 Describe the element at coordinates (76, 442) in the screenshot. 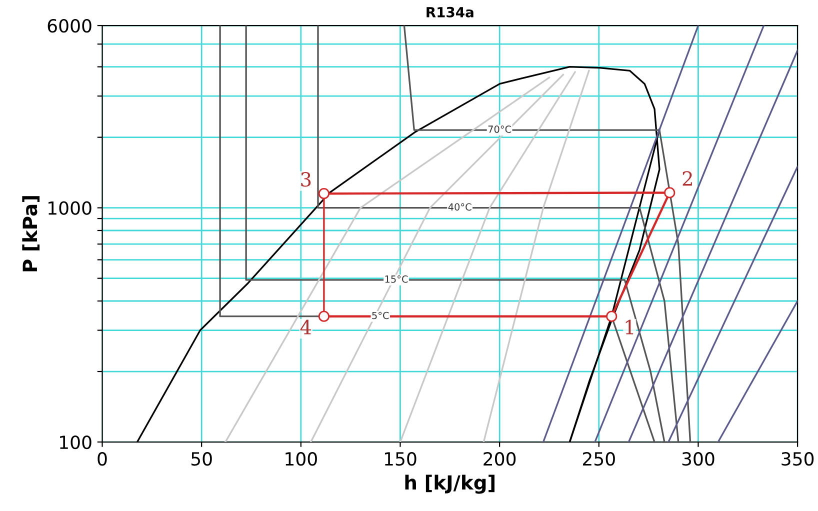

I see `y-tick-label: 100` at that location.